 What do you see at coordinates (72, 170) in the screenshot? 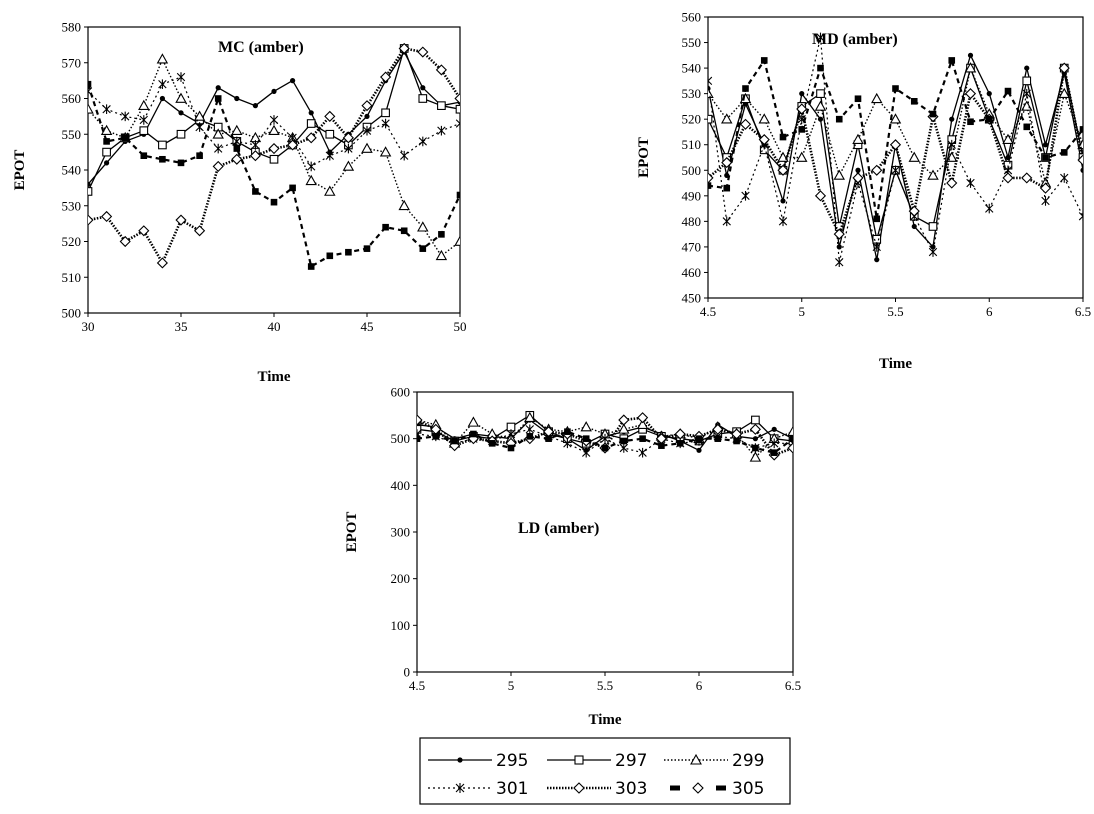
I see `y-tick-label: 540` at bounding box center [72, 170].